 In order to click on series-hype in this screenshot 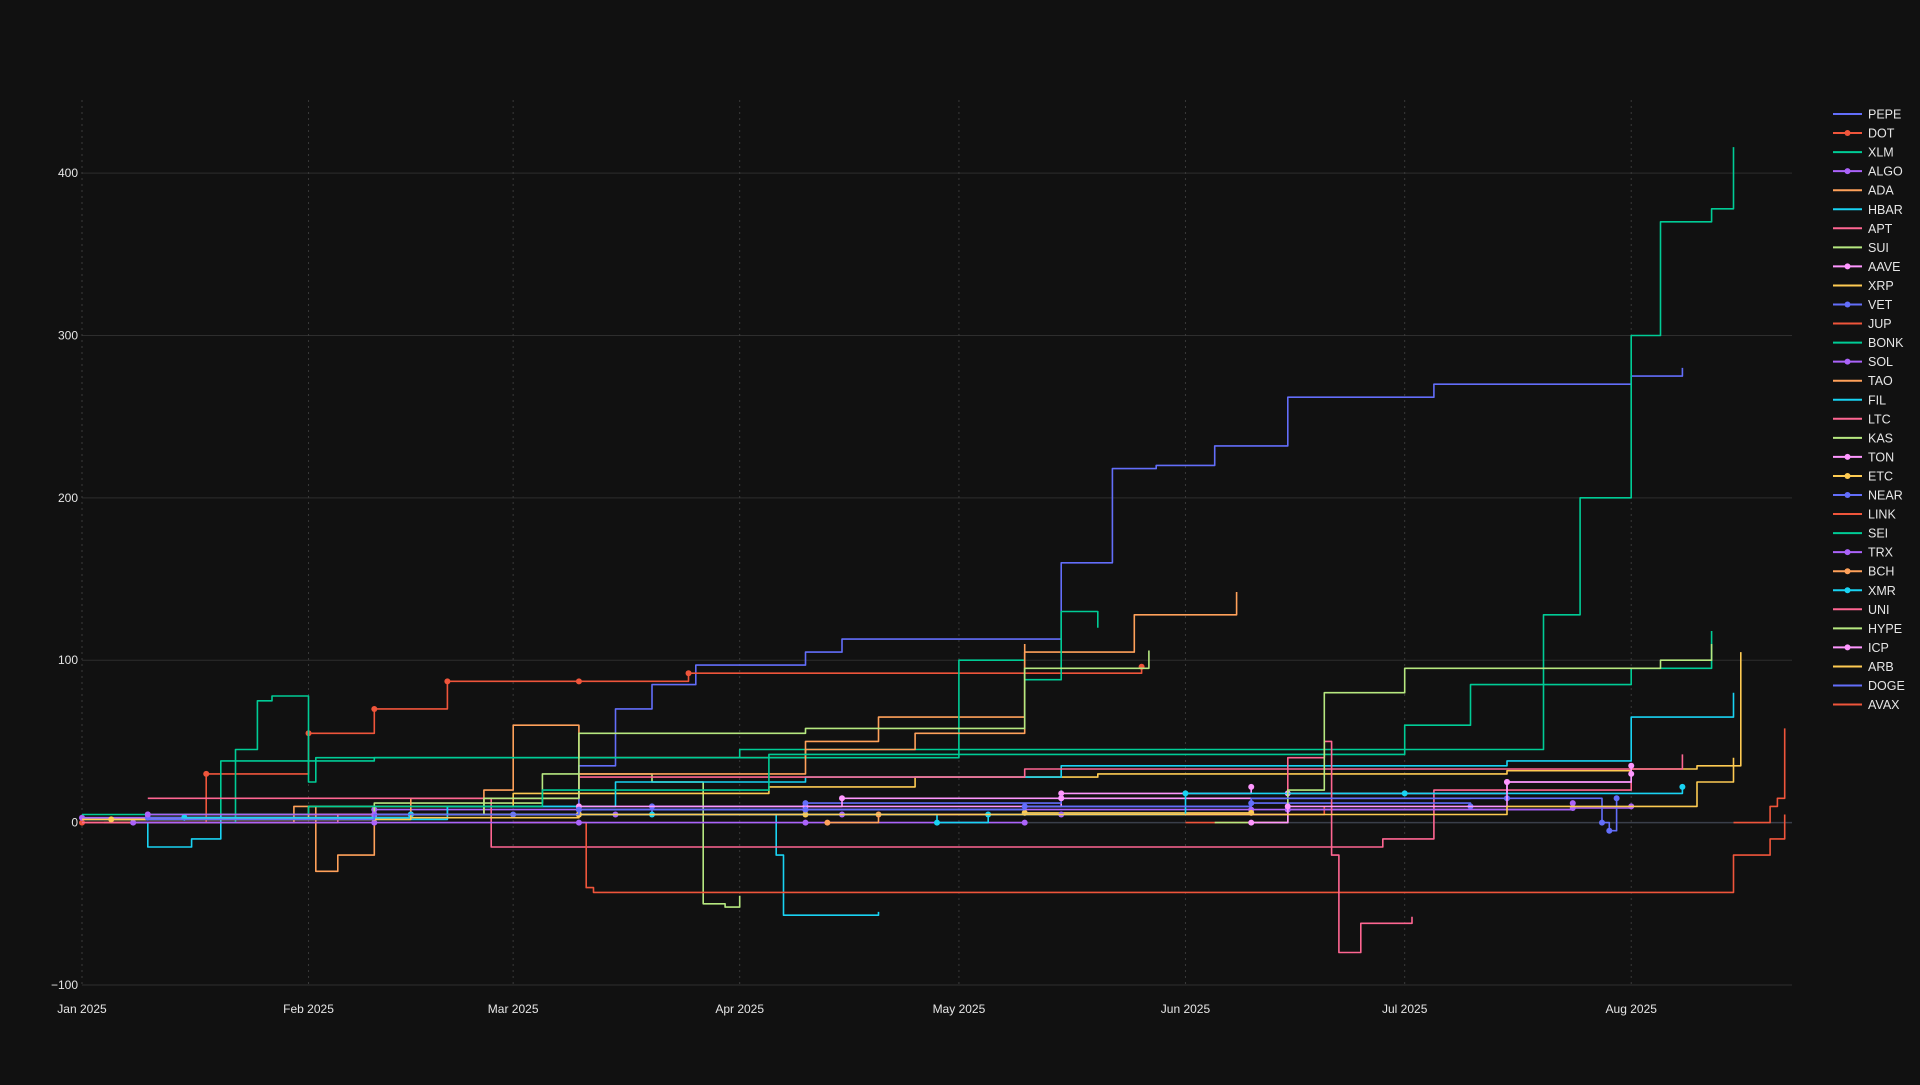, I will do `click(1463, 734)`.